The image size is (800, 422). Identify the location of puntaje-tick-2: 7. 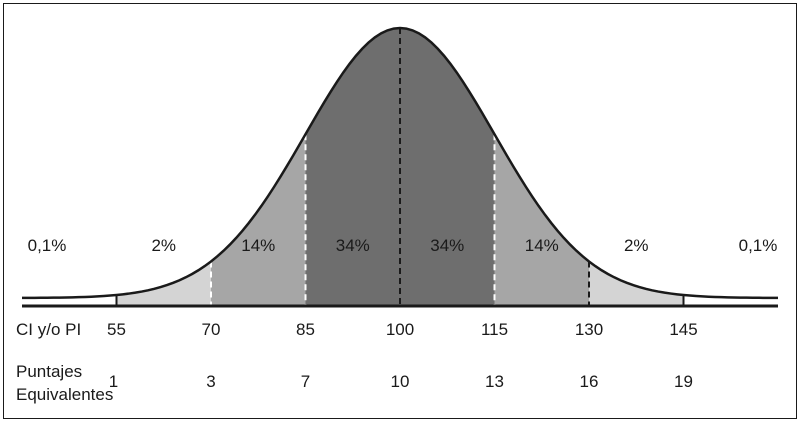
(305, 381).